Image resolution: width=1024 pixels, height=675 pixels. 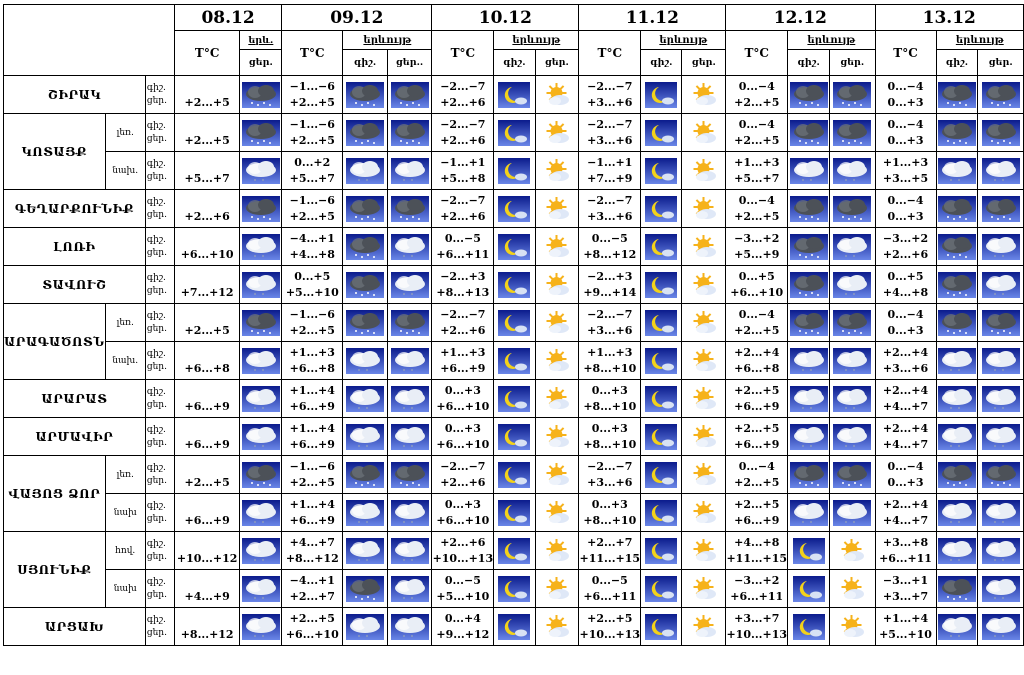 I want to click on region-name: ԳԵՂԱՐՔՈՒՆԻՔ, so click(x=74, y=208).